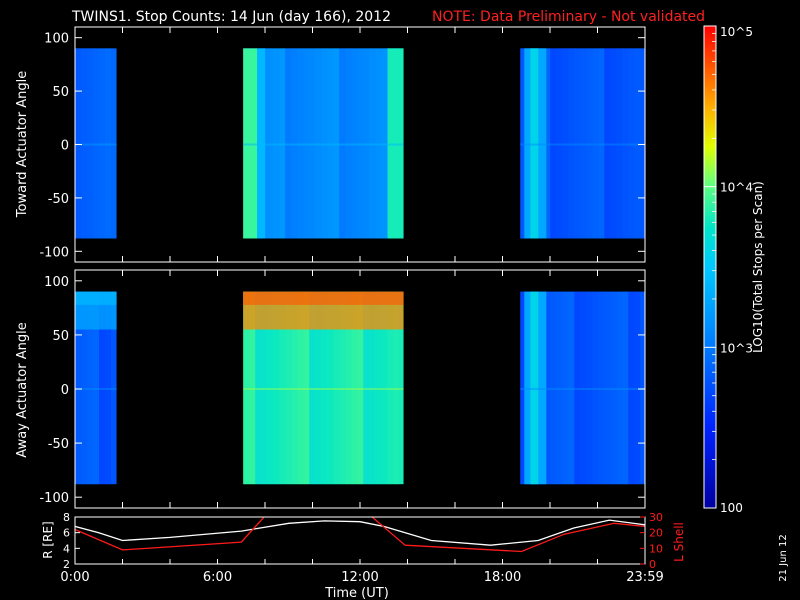 Image resolution: width=800 pixels, height=600 pixels. Describe the element at coordinates (22, 144) in the screenshot. I see `toward-angle-ylabel: Toward Actuator Angle` at that location.